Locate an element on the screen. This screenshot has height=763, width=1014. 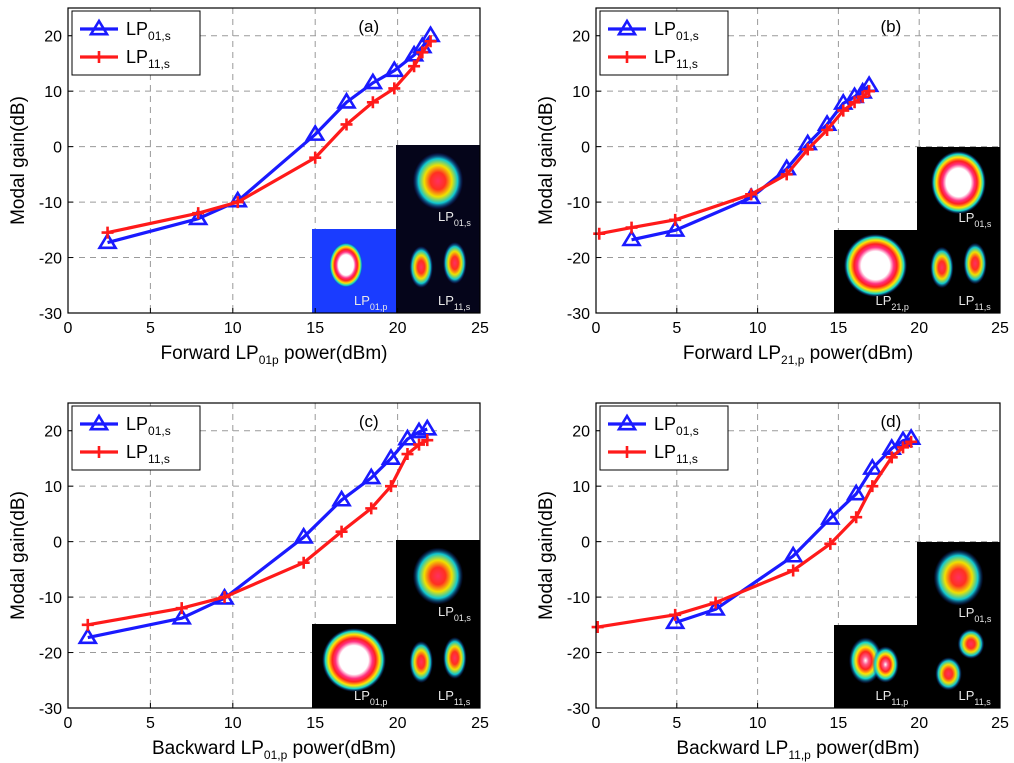
x-axis-label-post: power(dBm) is located at coordinates (341, 748).